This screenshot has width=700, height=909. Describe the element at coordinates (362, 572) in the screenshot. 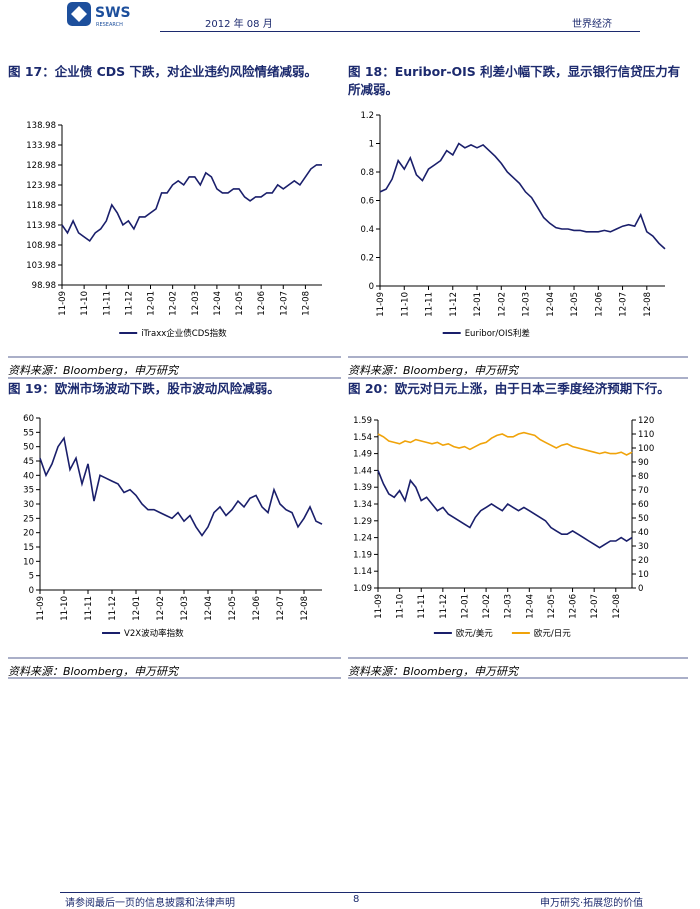

I see `y-tick-label: 1.14` at that location.